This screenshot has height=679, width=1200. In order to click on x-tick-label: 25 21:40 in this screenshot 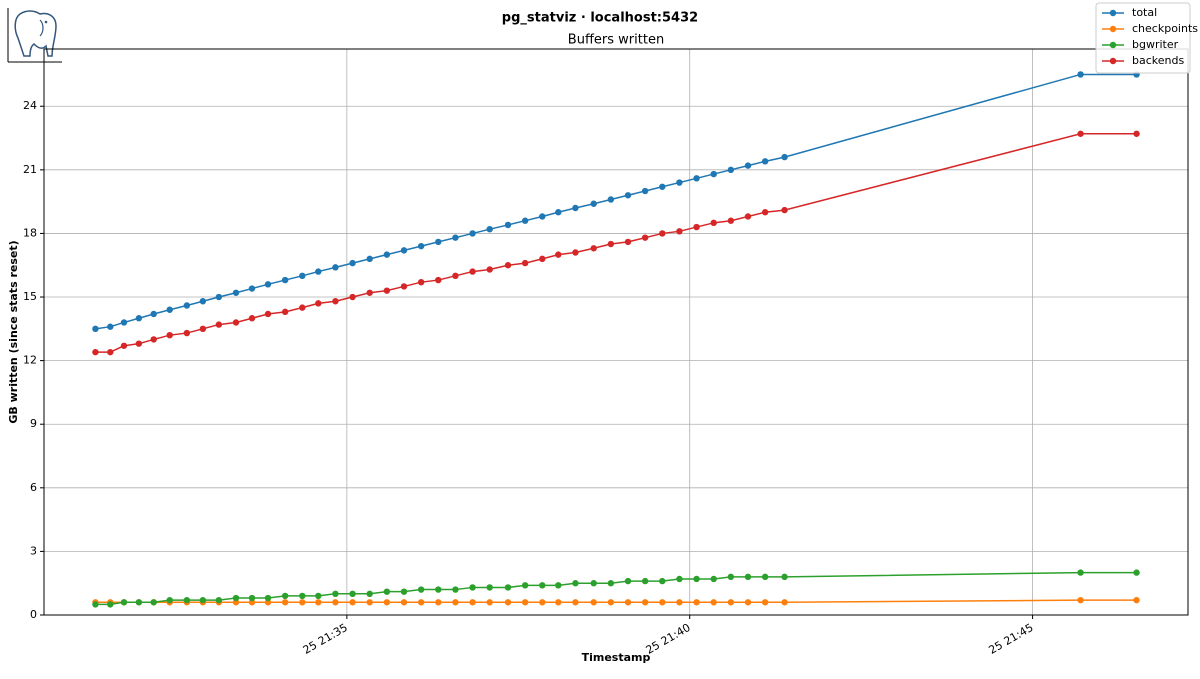, I will do `click(668, 639)`.